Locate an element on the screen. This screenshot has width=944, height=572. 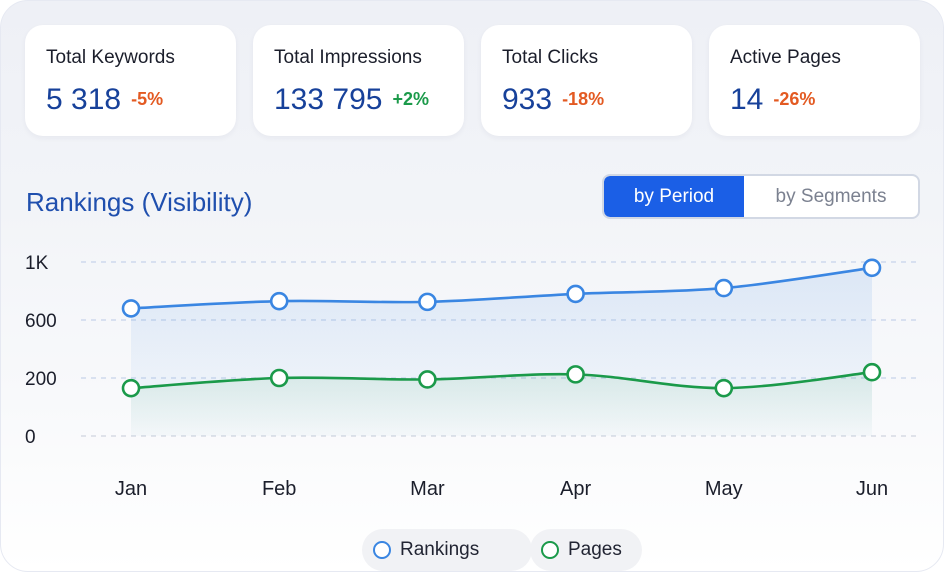
x-tick-label: May is located at coordinates (724, 489).